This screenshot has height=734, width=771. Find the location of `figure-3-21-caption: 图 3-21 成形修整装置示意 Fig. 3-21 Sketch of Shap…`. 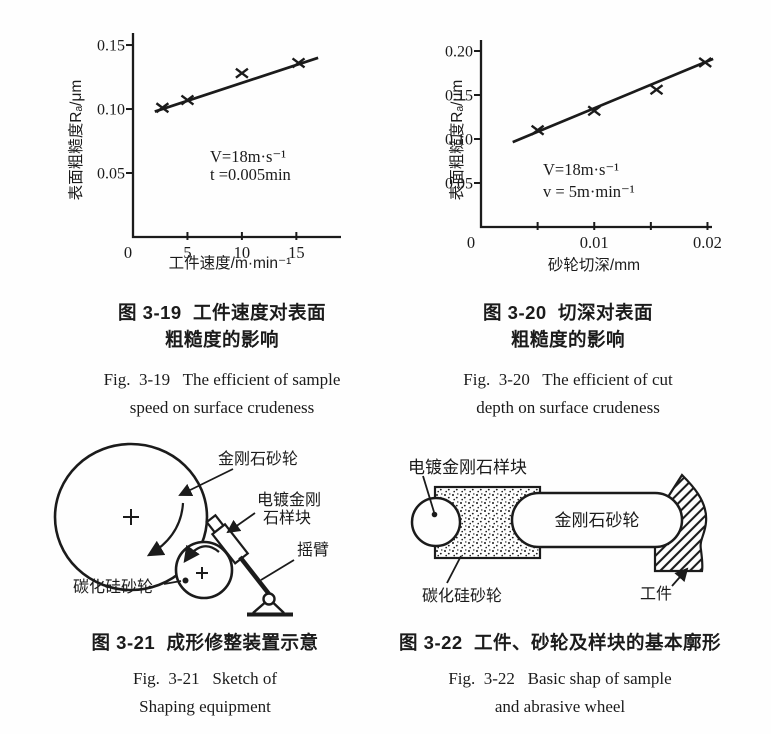

figure-3-21-caption: 图 3-21 成形修整装置示意 Fig. 3-21 Sketch of Shap… is located at coordinates (205, 675).